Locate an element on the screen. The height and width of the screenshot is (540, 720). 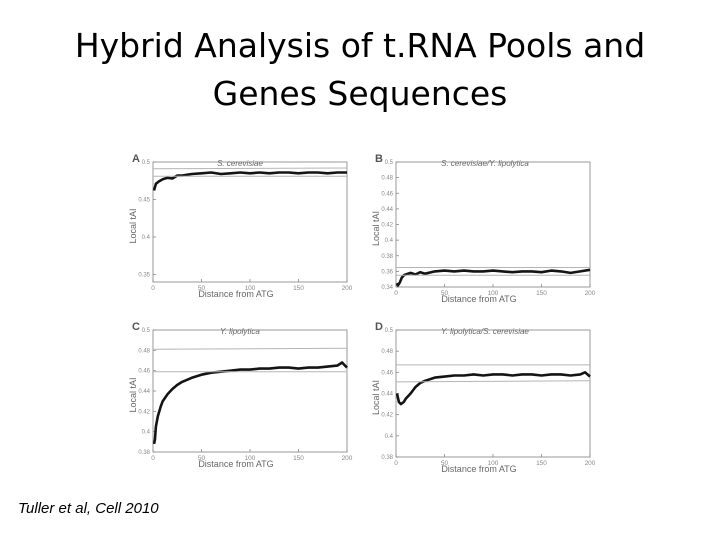
citation: Tuller et al, Cell 2010 is located at coordinates (88, 508).